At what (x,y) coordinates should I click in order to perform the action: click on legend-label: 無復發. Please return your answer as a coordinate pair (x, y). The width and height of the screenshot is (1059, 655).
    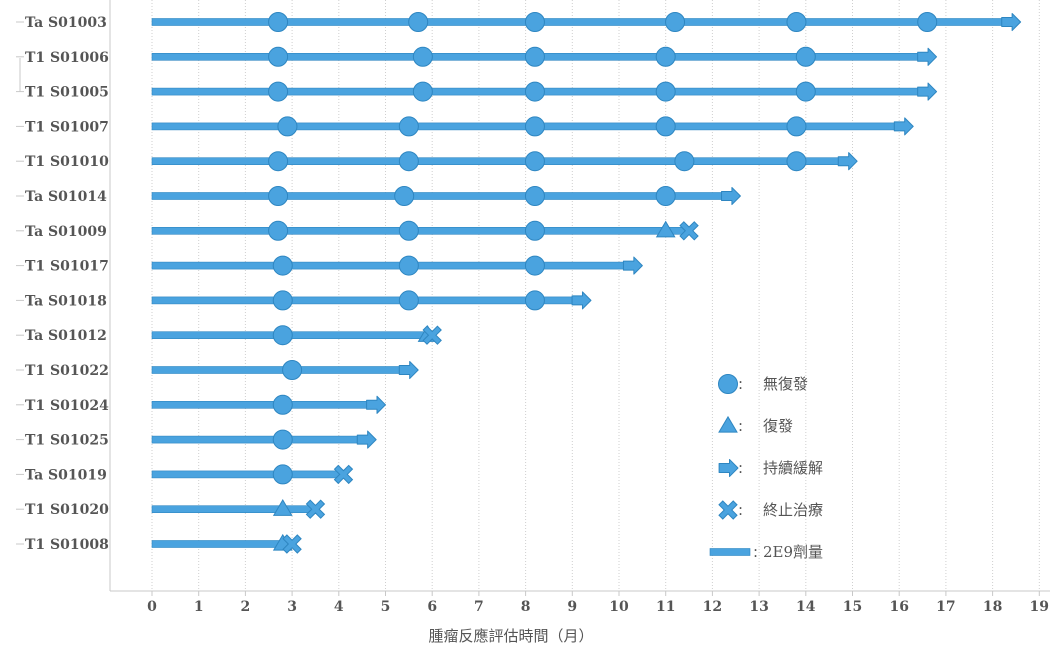
    Looking at the image, I should click on (785, 384).